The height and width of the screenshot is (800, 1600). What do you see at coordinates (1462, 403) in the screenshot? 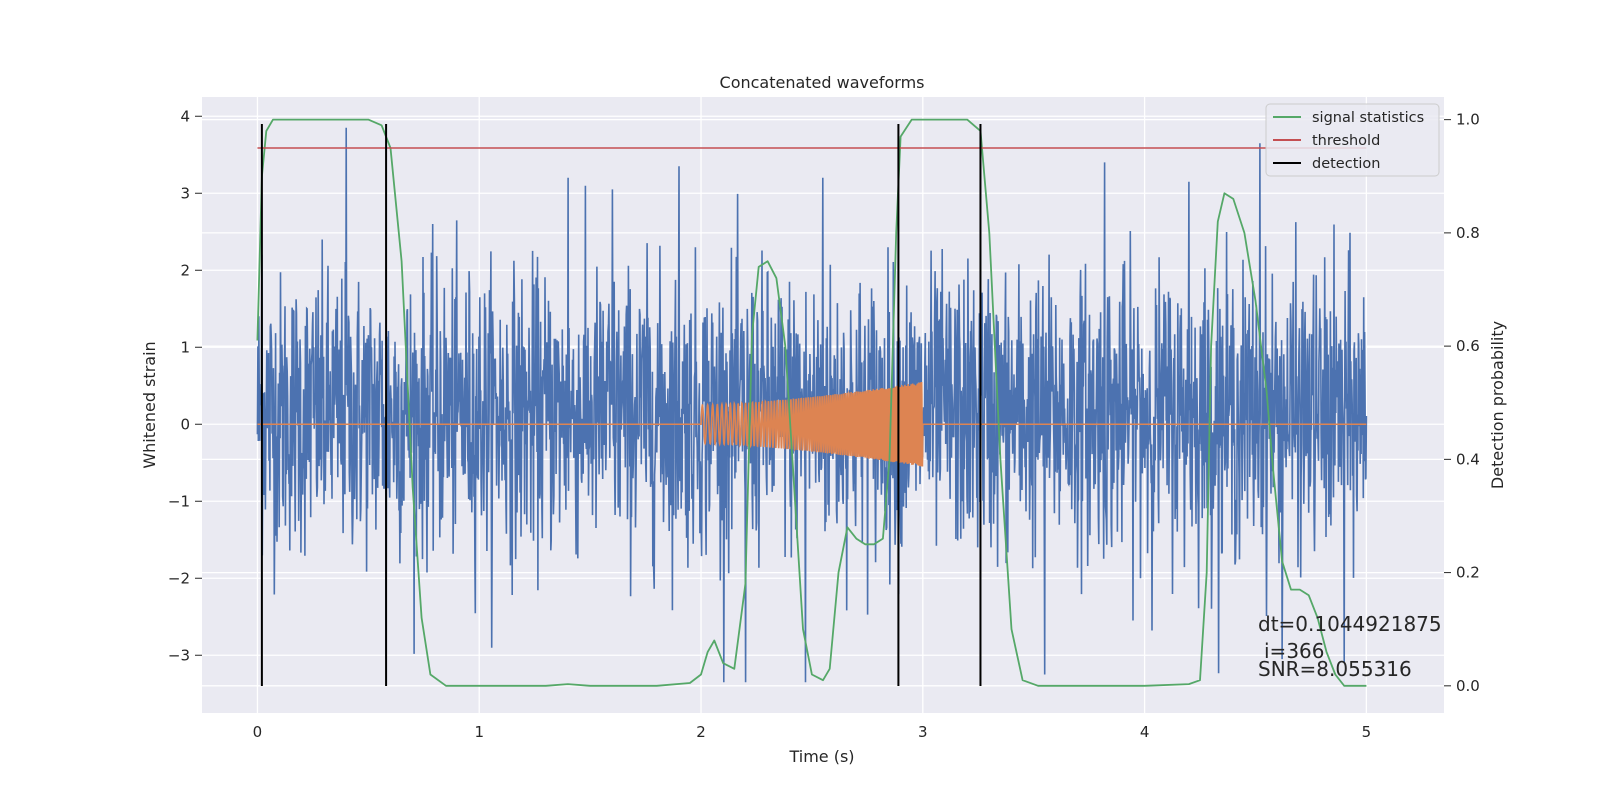
I see `secondary-y-axis-ticks: 0.0 0.2 0.4 0.6 0.8 1.0` at bounding box center [1462, 403].